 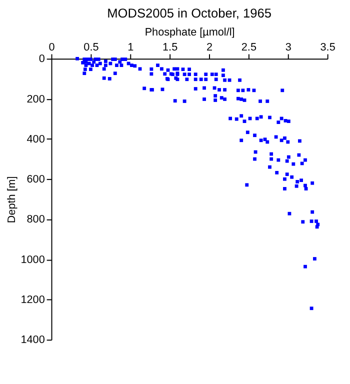 What do you see at coordinates (170, 47) in the screenshot?
I see `x-tick-label: 1.5` at bounding box center [170, 47].